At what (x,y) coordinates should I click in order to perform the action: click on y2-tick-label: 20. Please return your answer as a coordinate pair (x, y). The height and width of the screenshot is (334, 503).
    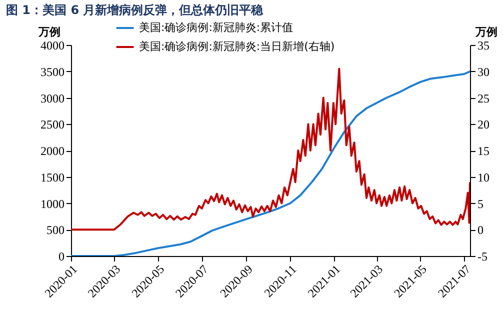
    Looking at the image, I should click on (484, 125).